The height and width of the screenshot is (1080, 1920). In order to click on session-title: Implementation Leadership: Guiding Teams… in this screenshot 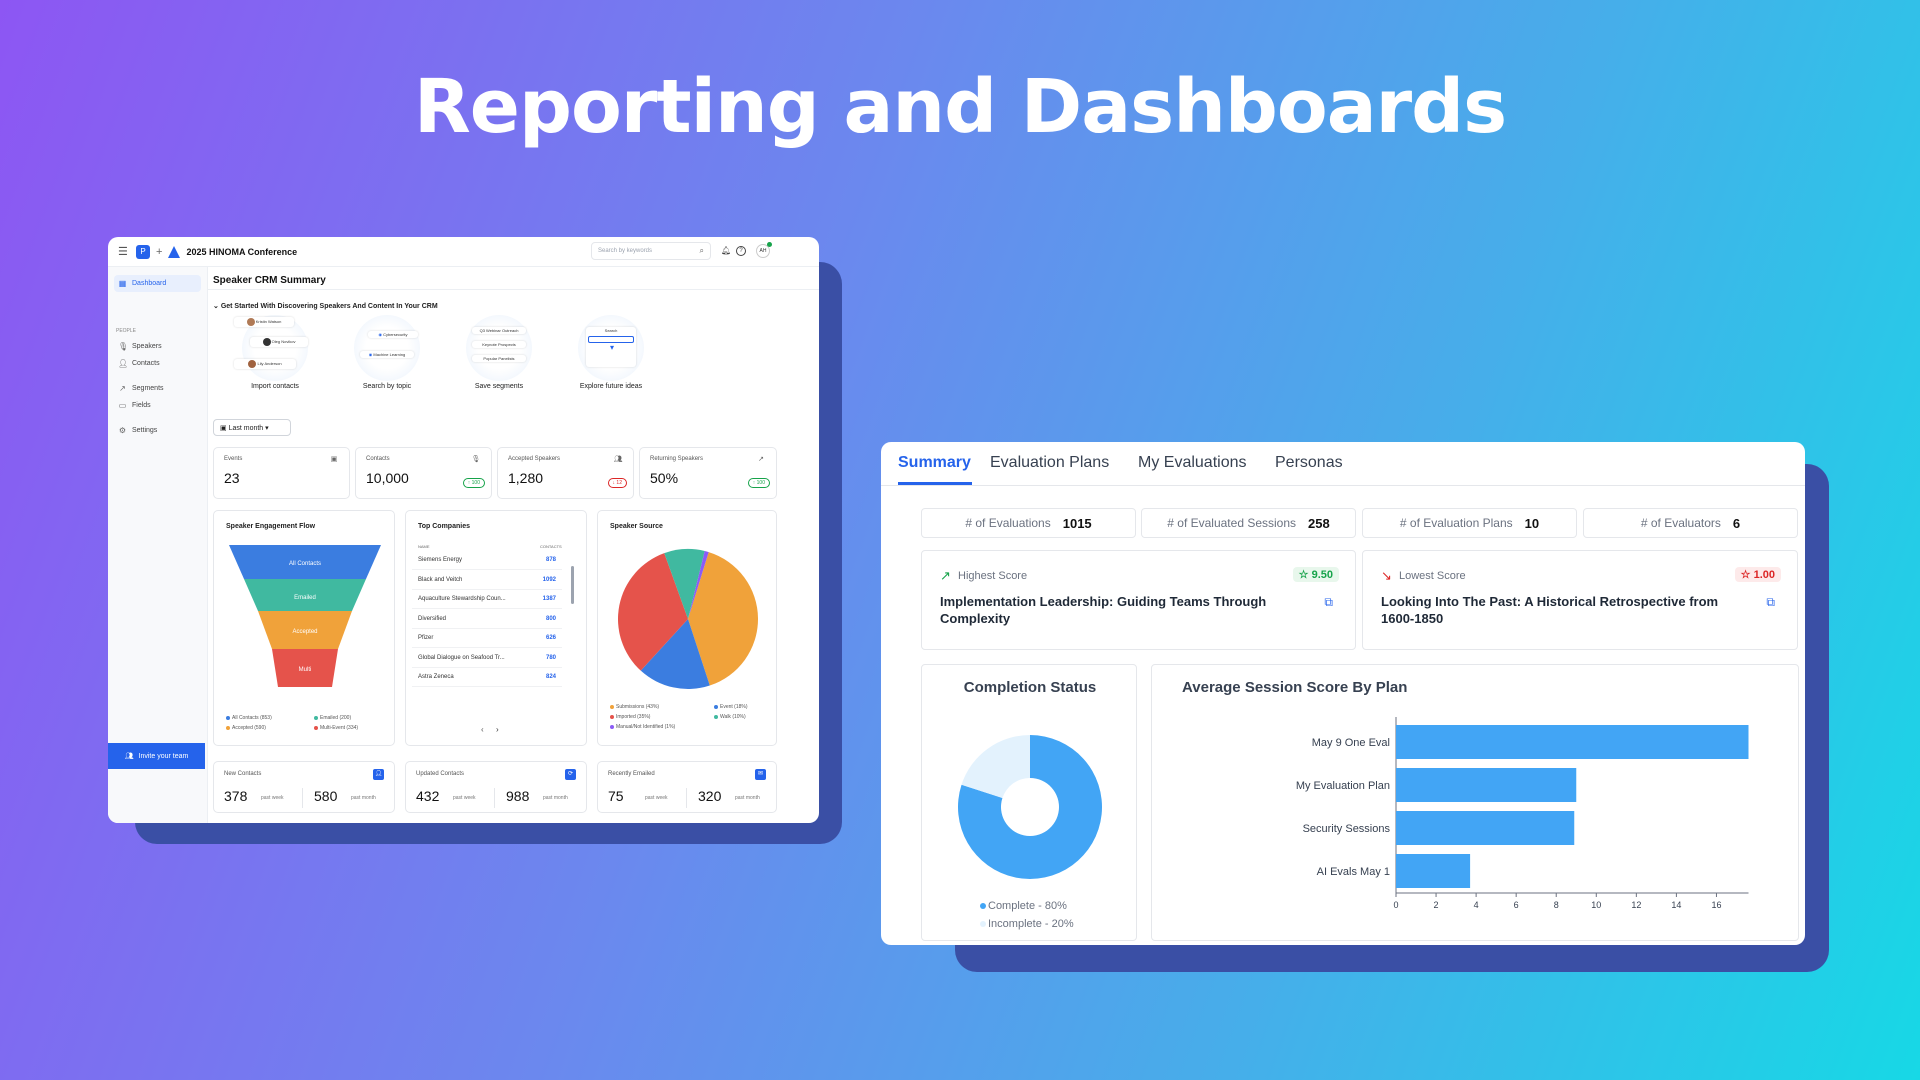, I will do `click(1103, 610)`.